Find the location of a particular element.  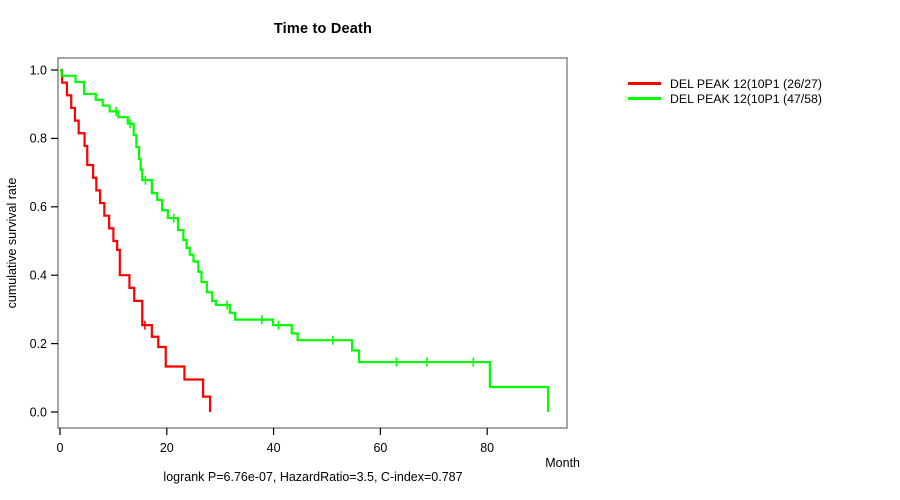

red-line-swatch is located at coordinates (644, 83).